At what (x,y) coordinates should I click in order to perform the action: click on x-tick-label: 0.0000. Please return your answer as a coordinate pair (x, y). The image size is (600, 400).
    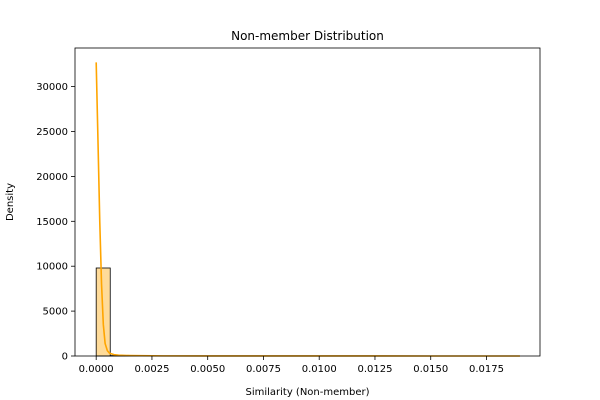
    Looking at the image, I should click on (96, 369).